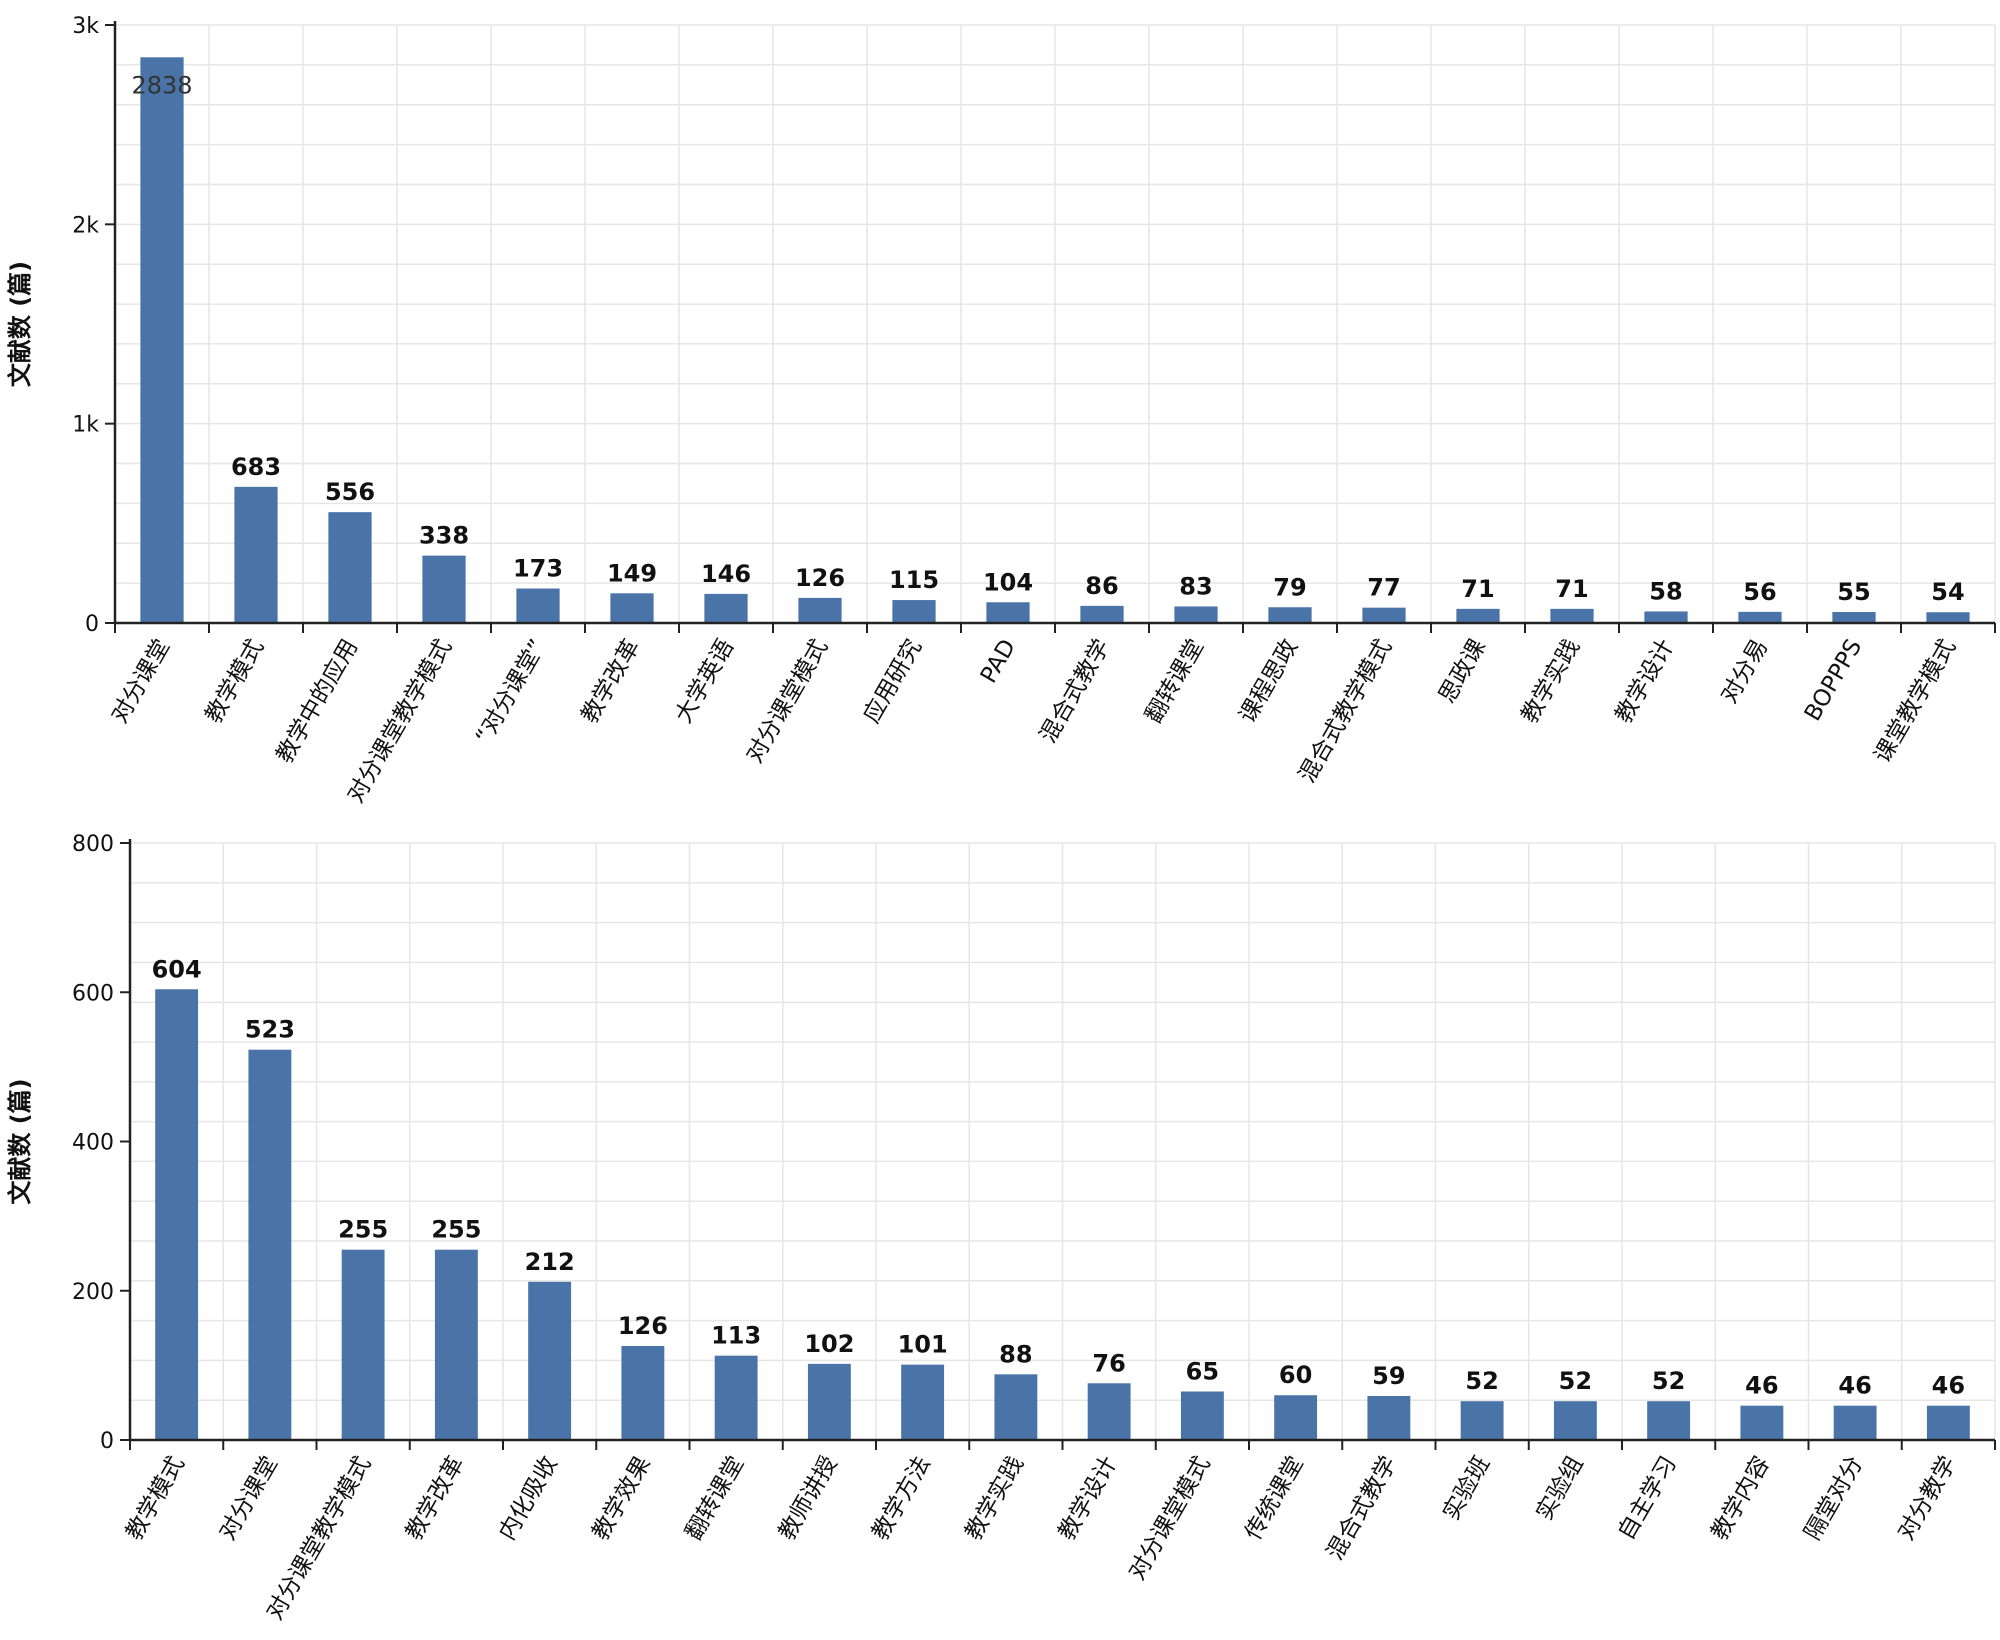 The image size is (2000, 1640). Describe the element at coordinates (1854, 617) in the screenshot. I see `bar-BOPPPS` at that location.